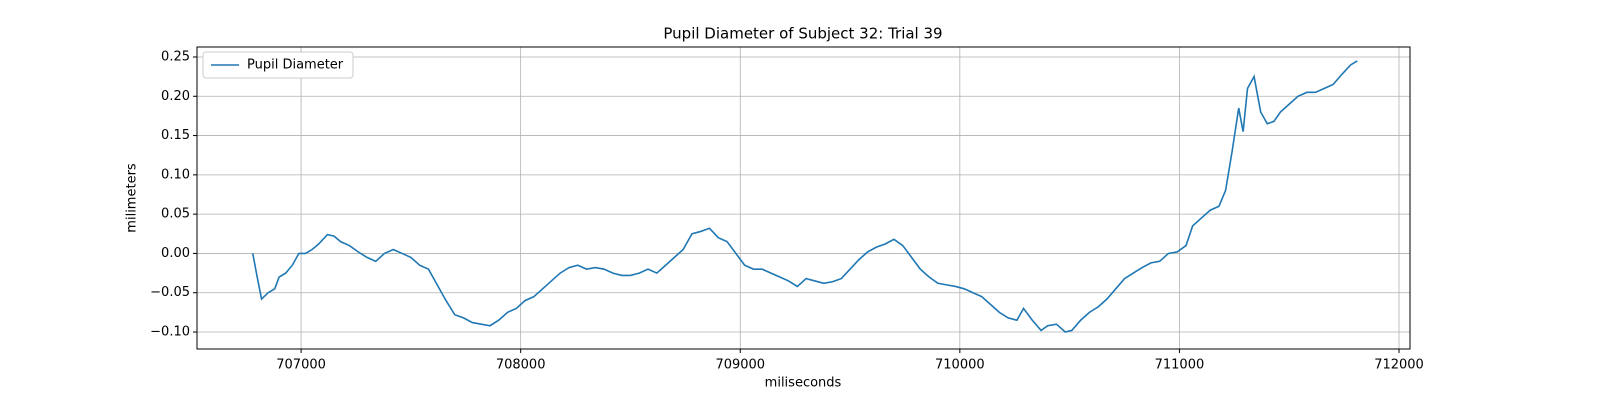 The height and width of the screenshot is (400, 1600). I want to click on y-tick-label: 0.05, so click(175, 214).